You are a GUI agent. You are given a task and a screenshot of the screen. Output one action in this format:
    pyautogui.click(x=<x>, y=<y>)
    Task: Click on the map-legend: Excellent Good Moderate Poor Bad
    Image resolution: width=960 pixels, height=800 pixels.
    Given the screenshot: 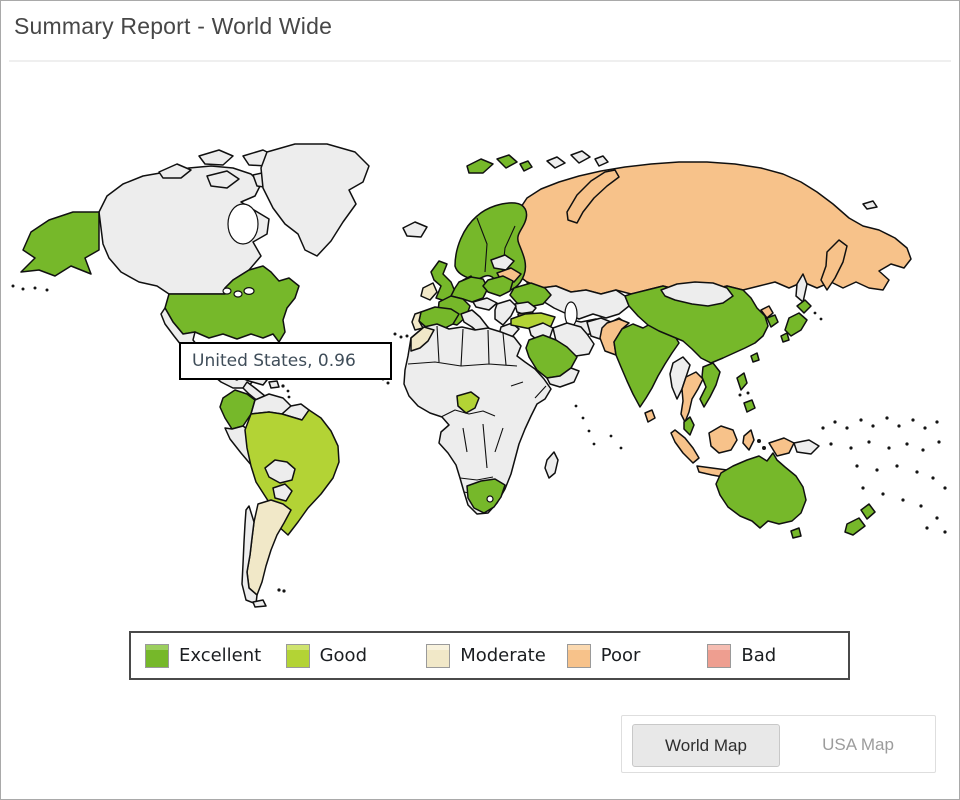 What is the action you would take?
    pyautogui.click(x=489, y=655)
    